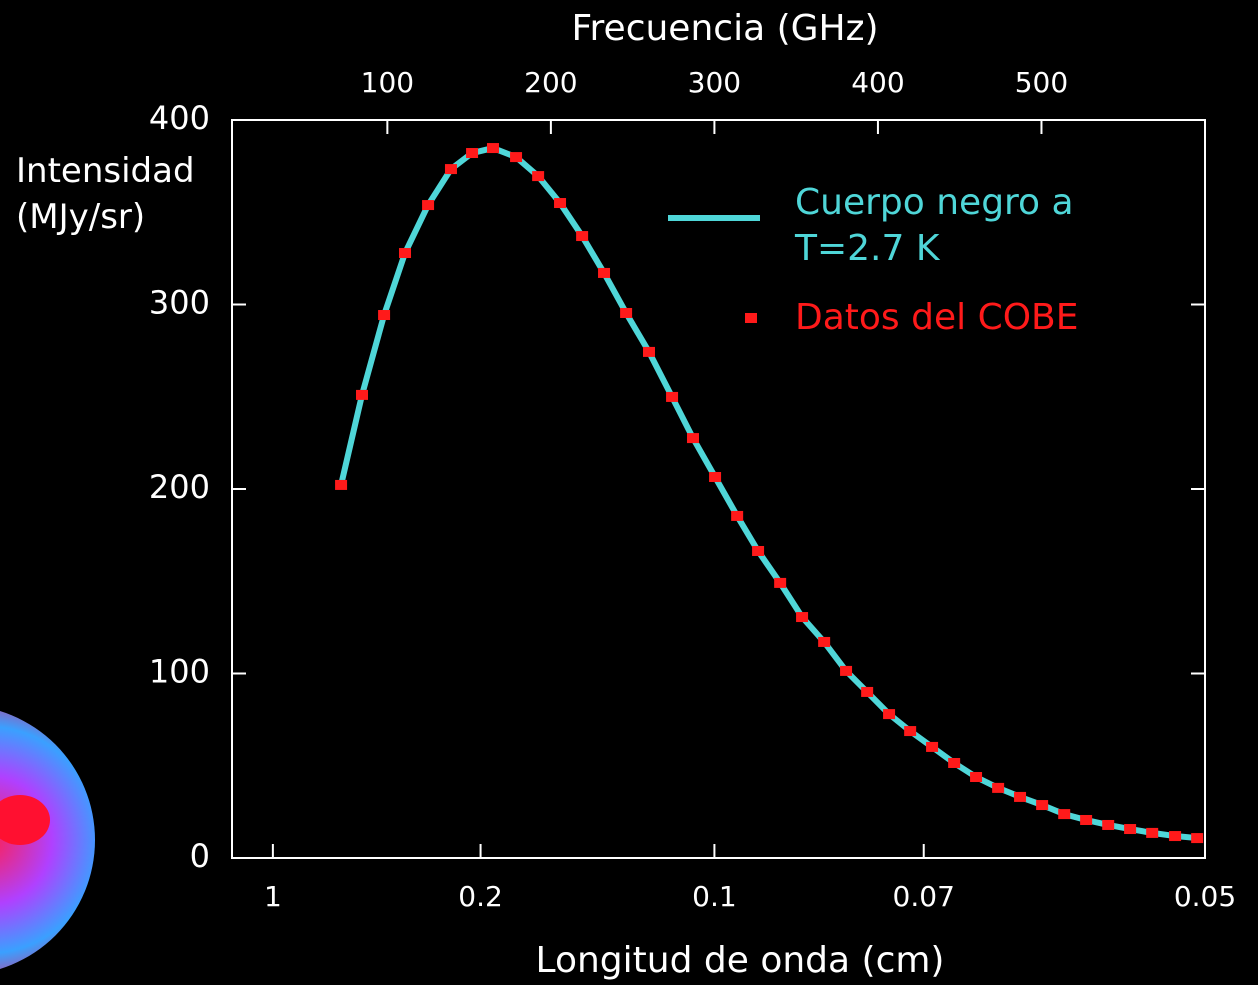  What do you see at coordinates (1205, 896) in the screenshot?
I see `bottom-tick-label: 0.05` at bounding box center [1205, 896].